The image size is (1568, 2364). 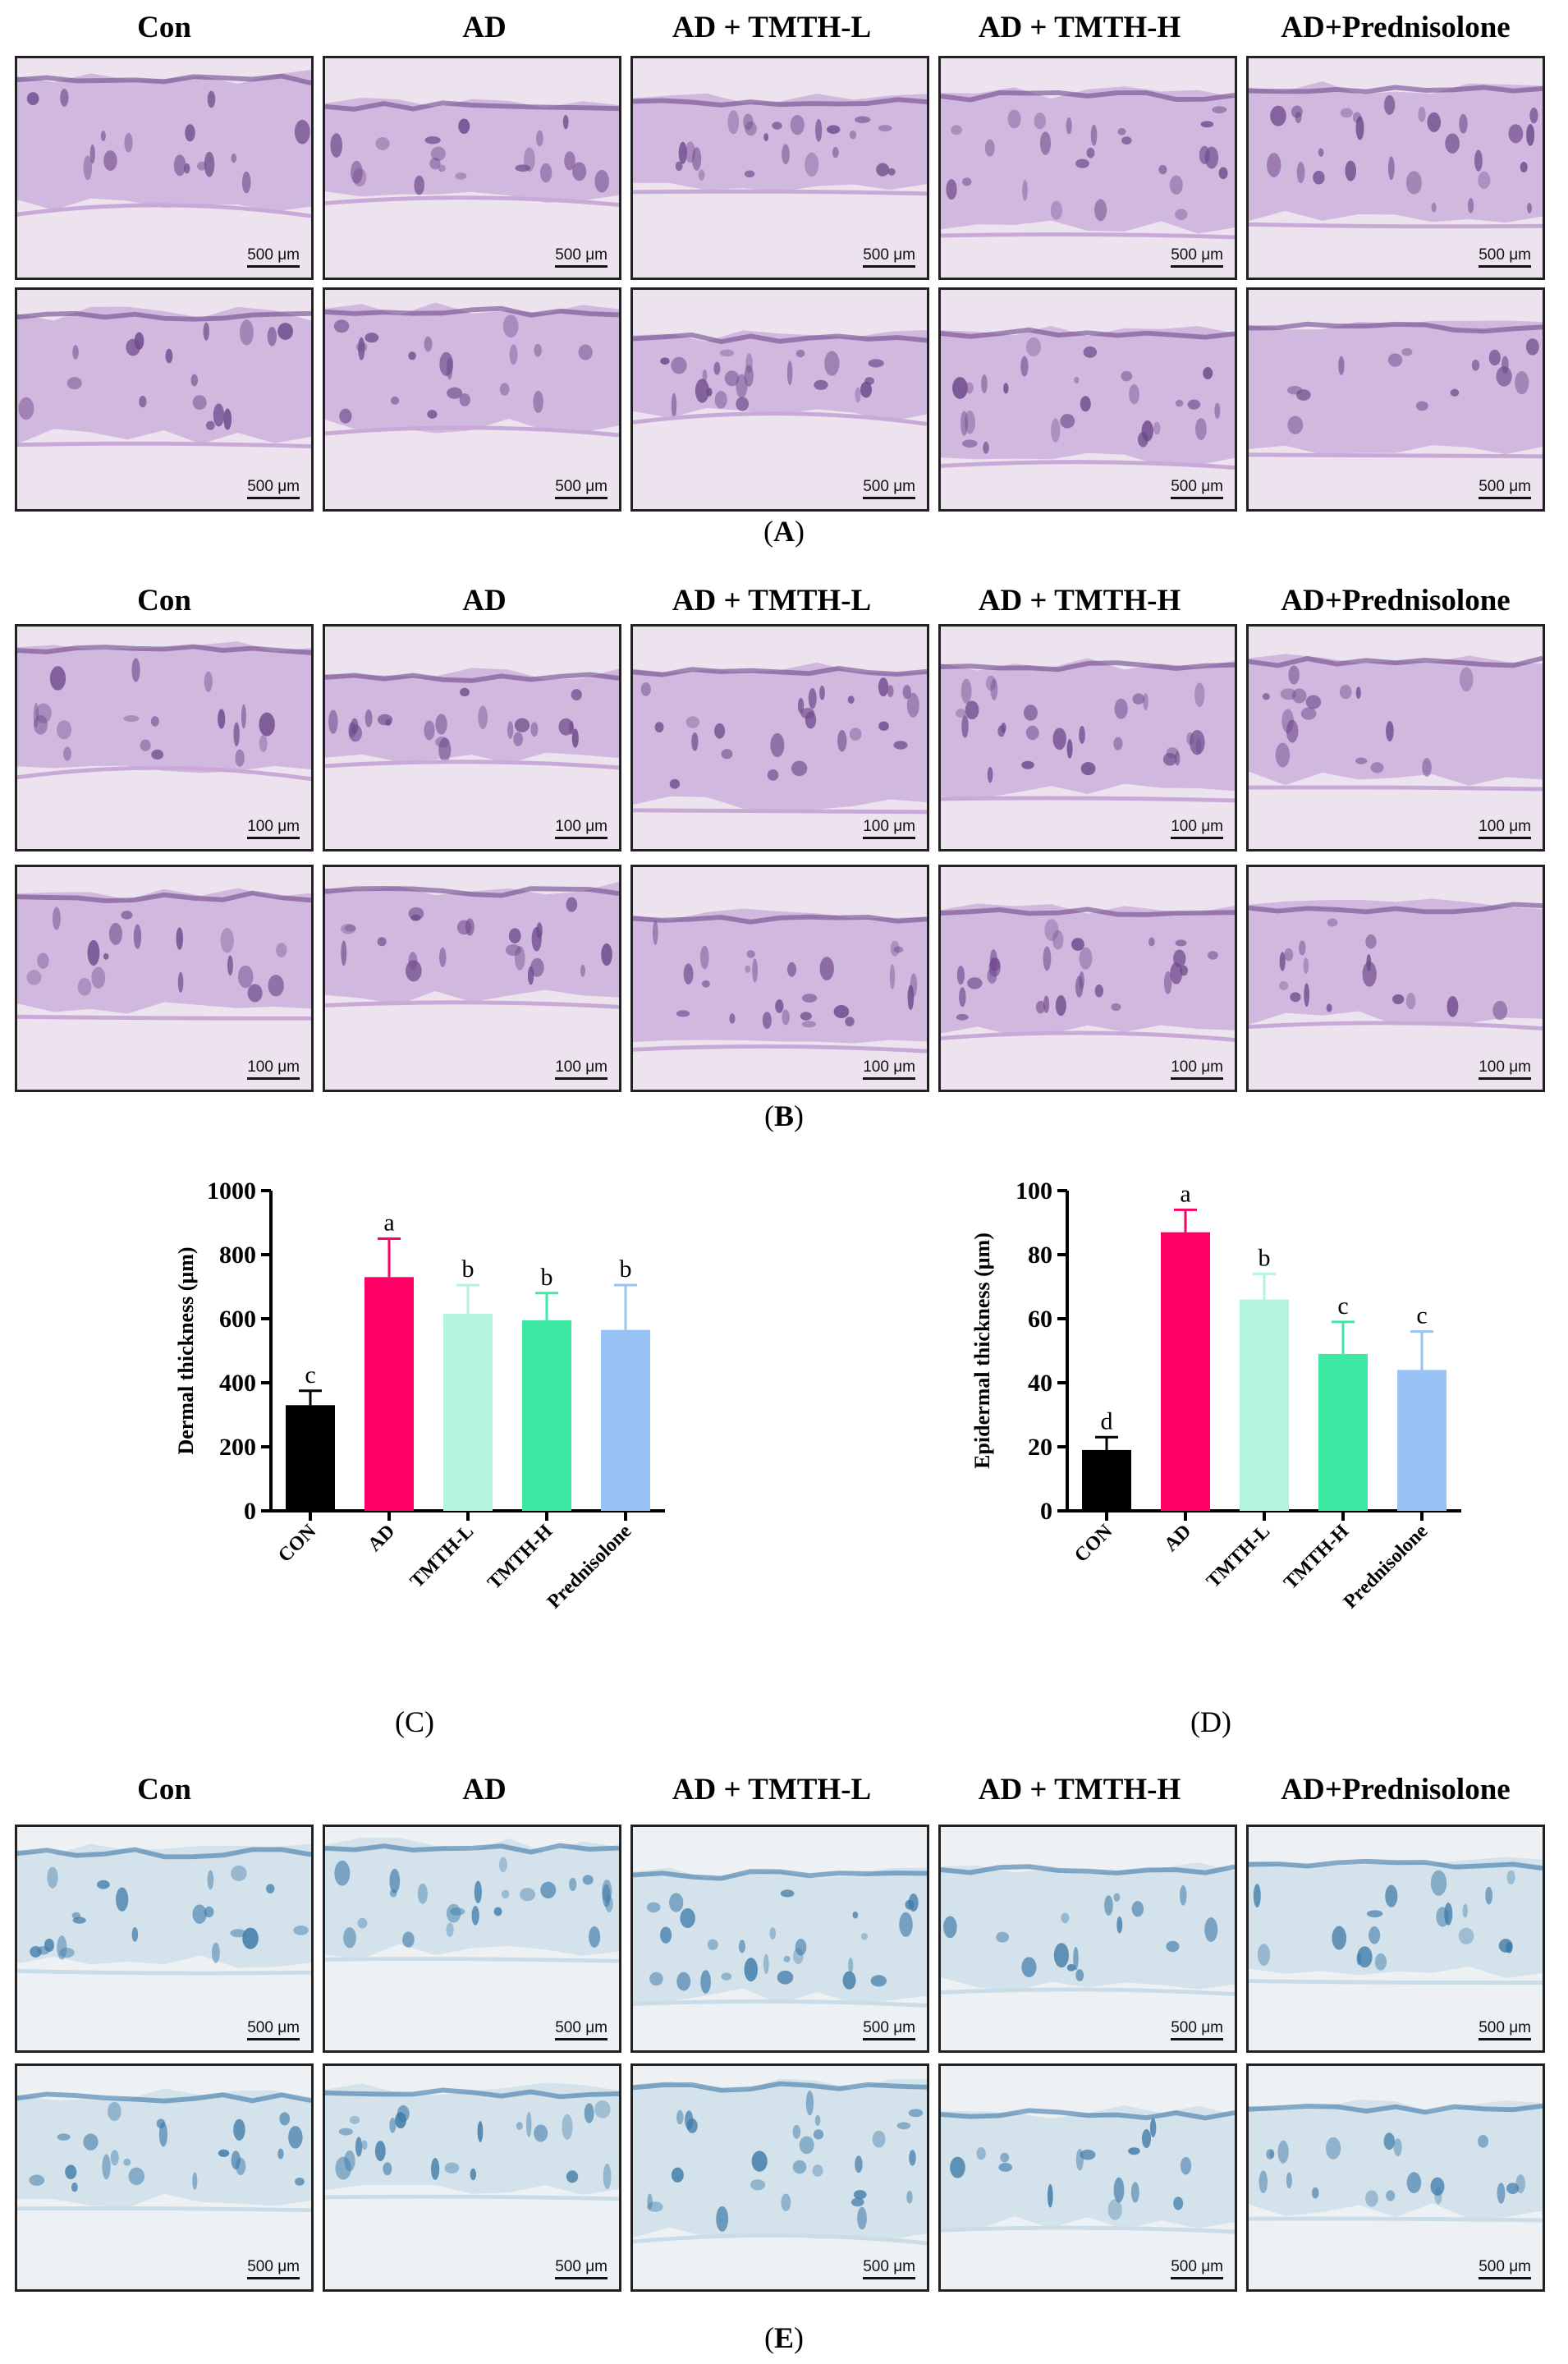 What do you see at coordinates (1264, 1405) in the screenshot?
I see `bar-tmth-l` at bounding box center [1264, 1405].